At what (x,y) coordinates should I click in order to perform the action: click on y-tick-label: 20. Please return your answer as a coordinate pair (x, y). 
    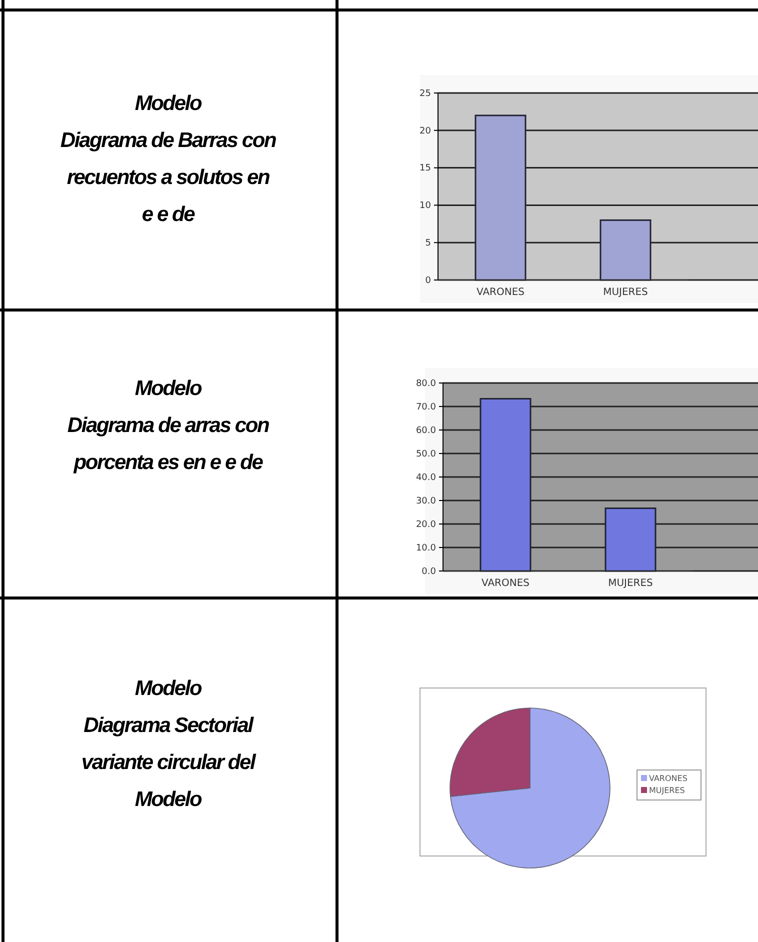
    Looking at the image, I should click on (426, 131).